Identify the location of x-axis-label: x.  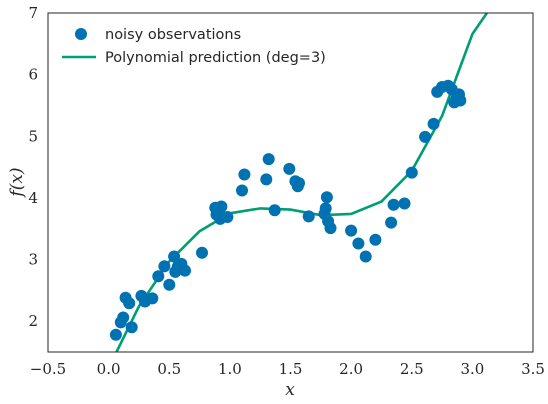
(290, 390).